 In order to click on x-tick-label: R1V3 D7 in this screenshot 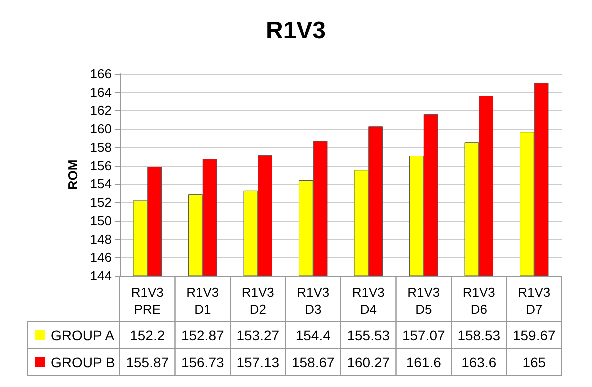, I will do `click(534, 301)`.